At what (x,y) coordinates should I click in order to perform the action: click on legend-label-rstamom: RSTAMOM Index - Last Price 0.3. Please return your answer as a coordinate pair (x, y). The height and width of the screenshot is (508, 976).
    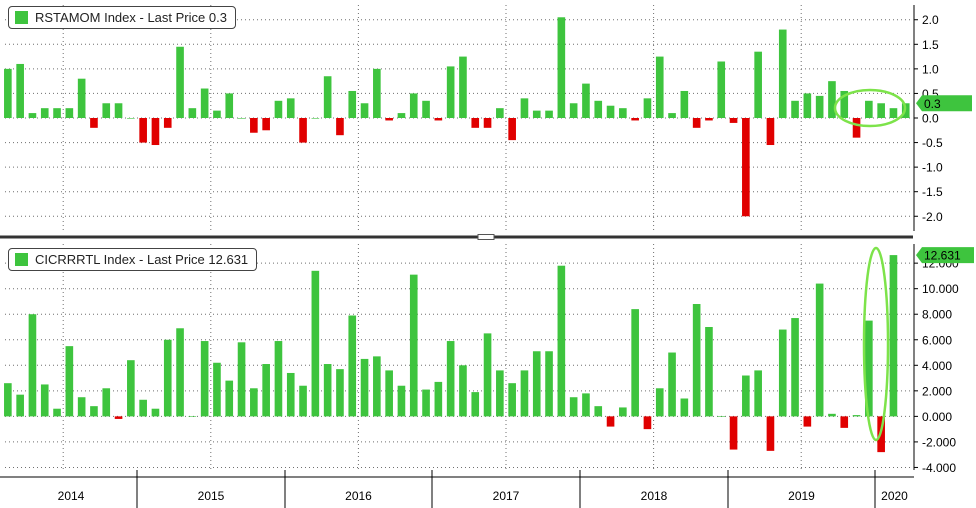
    Looking at the image, I should click on (131, 17).